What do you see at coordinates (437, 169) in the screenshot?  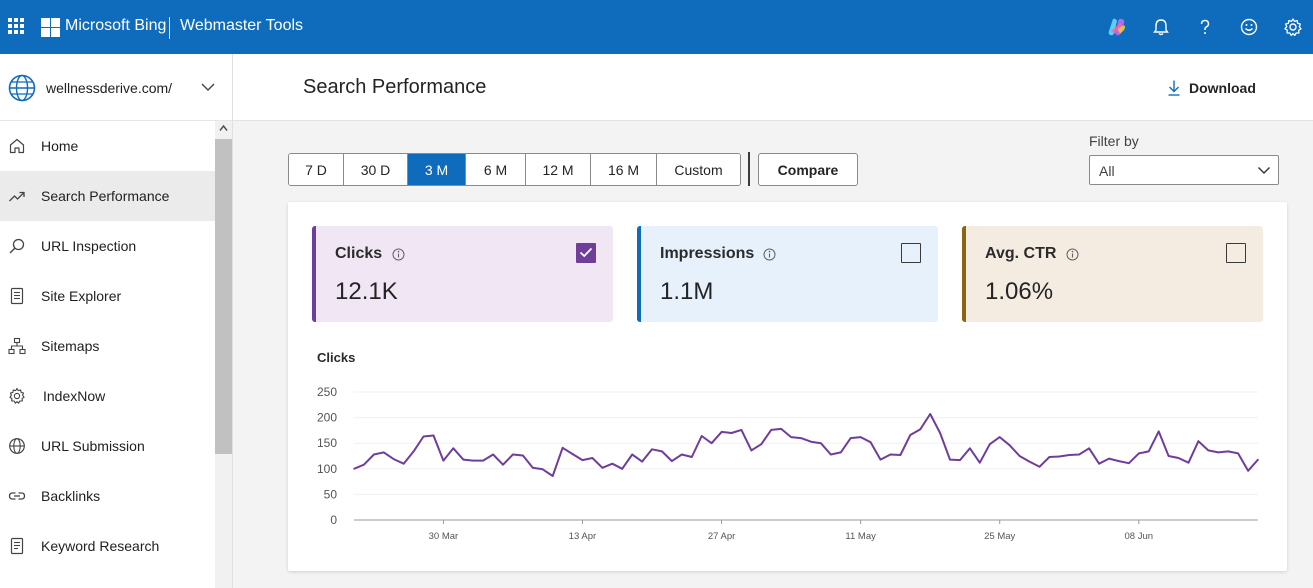 I see `range-3m-button: 3 M` at bounding box center [437, 169].